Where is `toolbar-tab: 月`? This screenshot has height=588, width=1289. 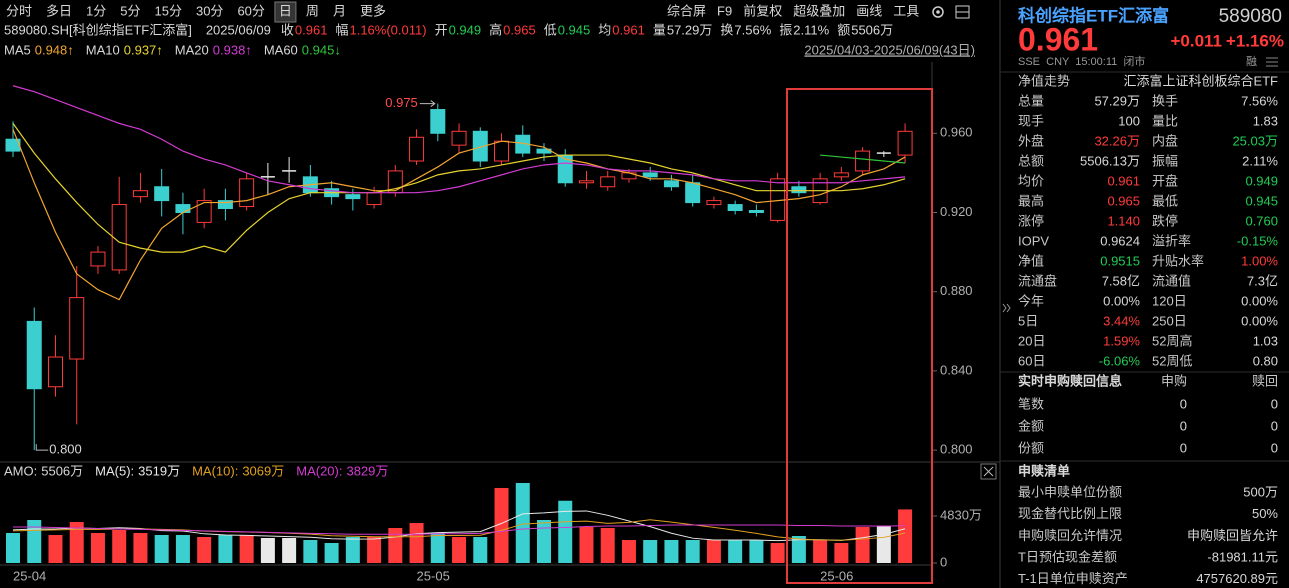
toolbar-tab: 月 is located at coordinates (339, 10).